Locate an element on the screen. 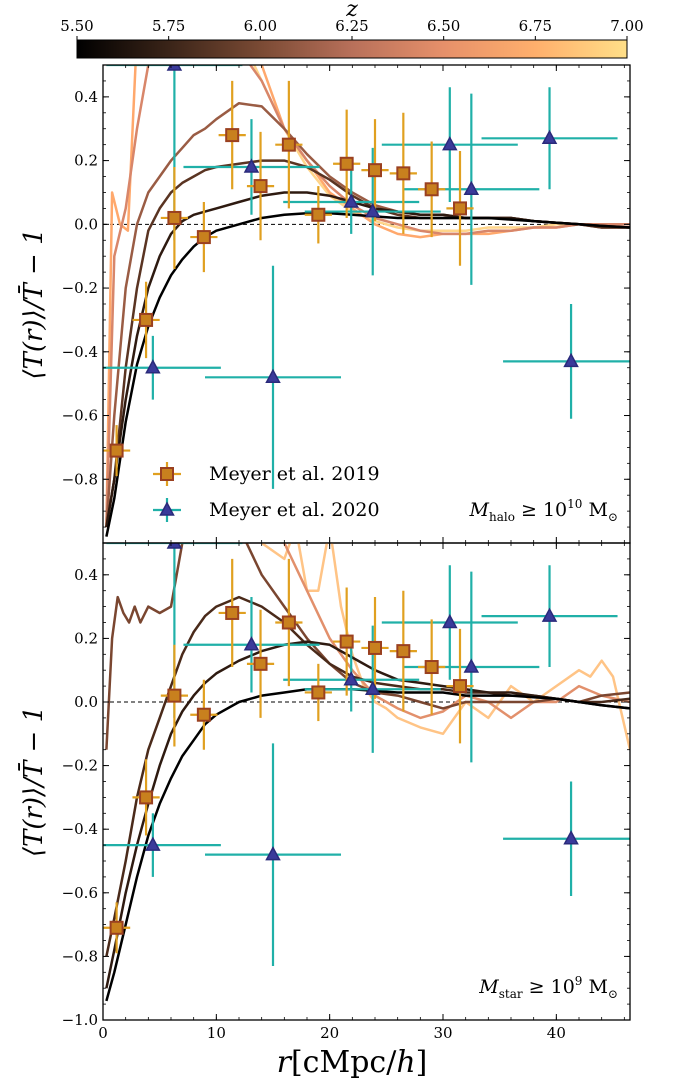  colorbar-ticks: 5.50 5.75 6.00 6.25 6.50 6.75 7.00 is located at coordinates (352, 28).